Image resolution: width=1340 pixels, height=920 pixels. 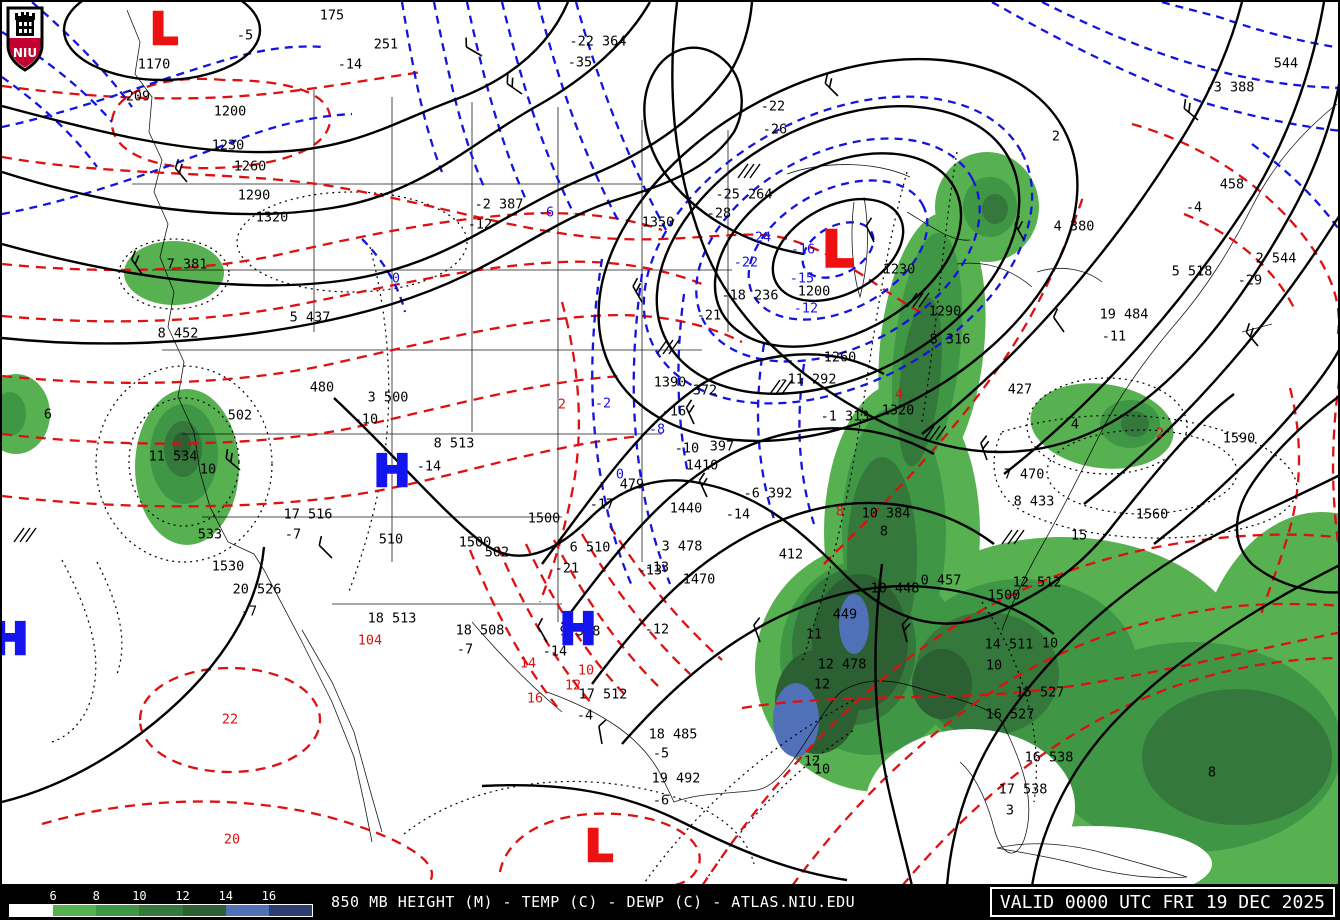 What do you see at coordinates (1037, 582) in the screenshot?
I see `contour-label: 12 512` at bounding box center [1037, 582].